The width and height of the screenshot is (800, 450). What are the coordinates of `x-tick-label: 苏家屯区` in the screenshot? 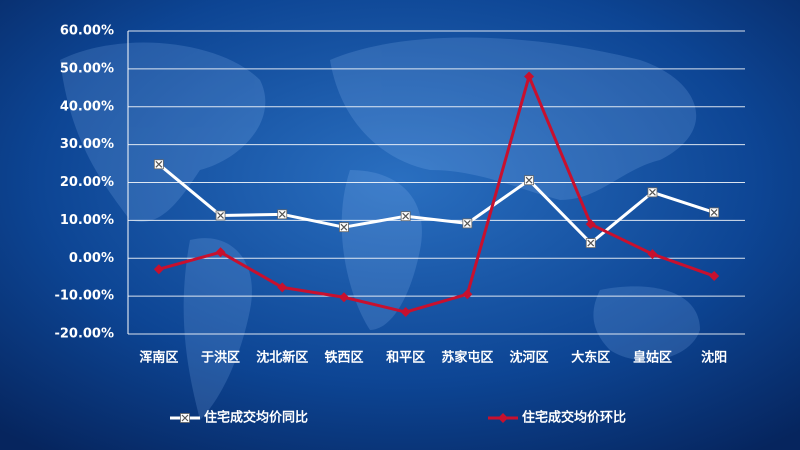 It's located at (467, 358).